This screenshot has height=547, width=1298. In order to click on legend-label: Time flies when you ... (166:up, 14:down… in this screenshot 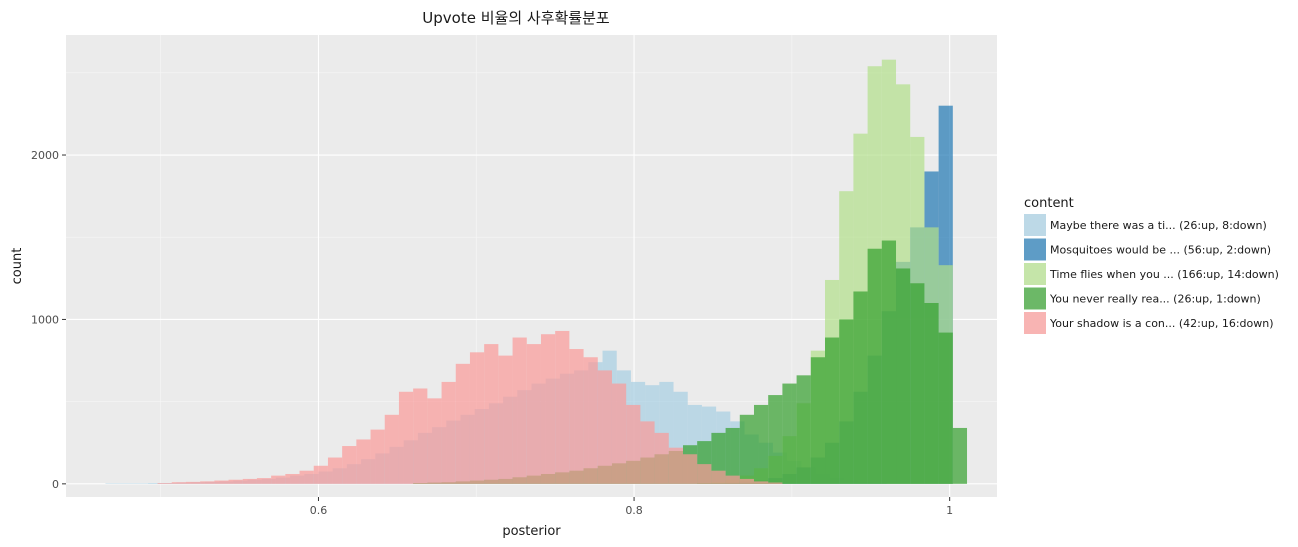, I will do `click(1164, 274)`.